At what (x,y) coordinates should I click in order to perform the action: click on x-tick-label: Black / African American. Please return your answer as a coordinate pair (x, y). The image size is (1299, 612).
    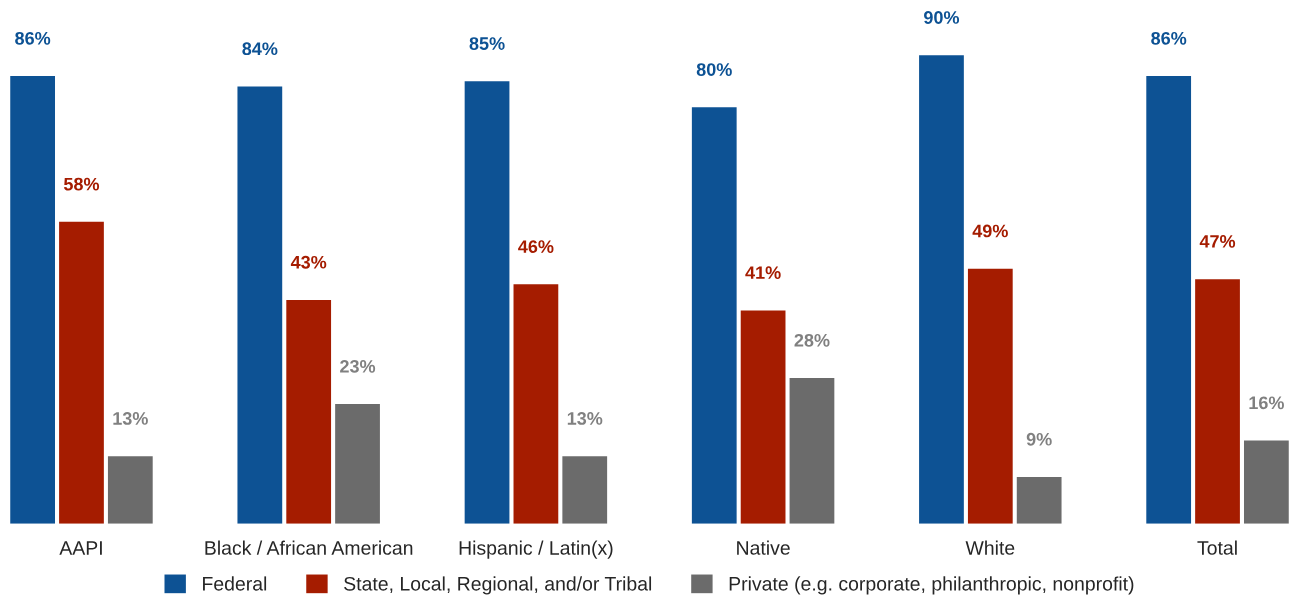
    Looking at the image, I should click on (309, 547).